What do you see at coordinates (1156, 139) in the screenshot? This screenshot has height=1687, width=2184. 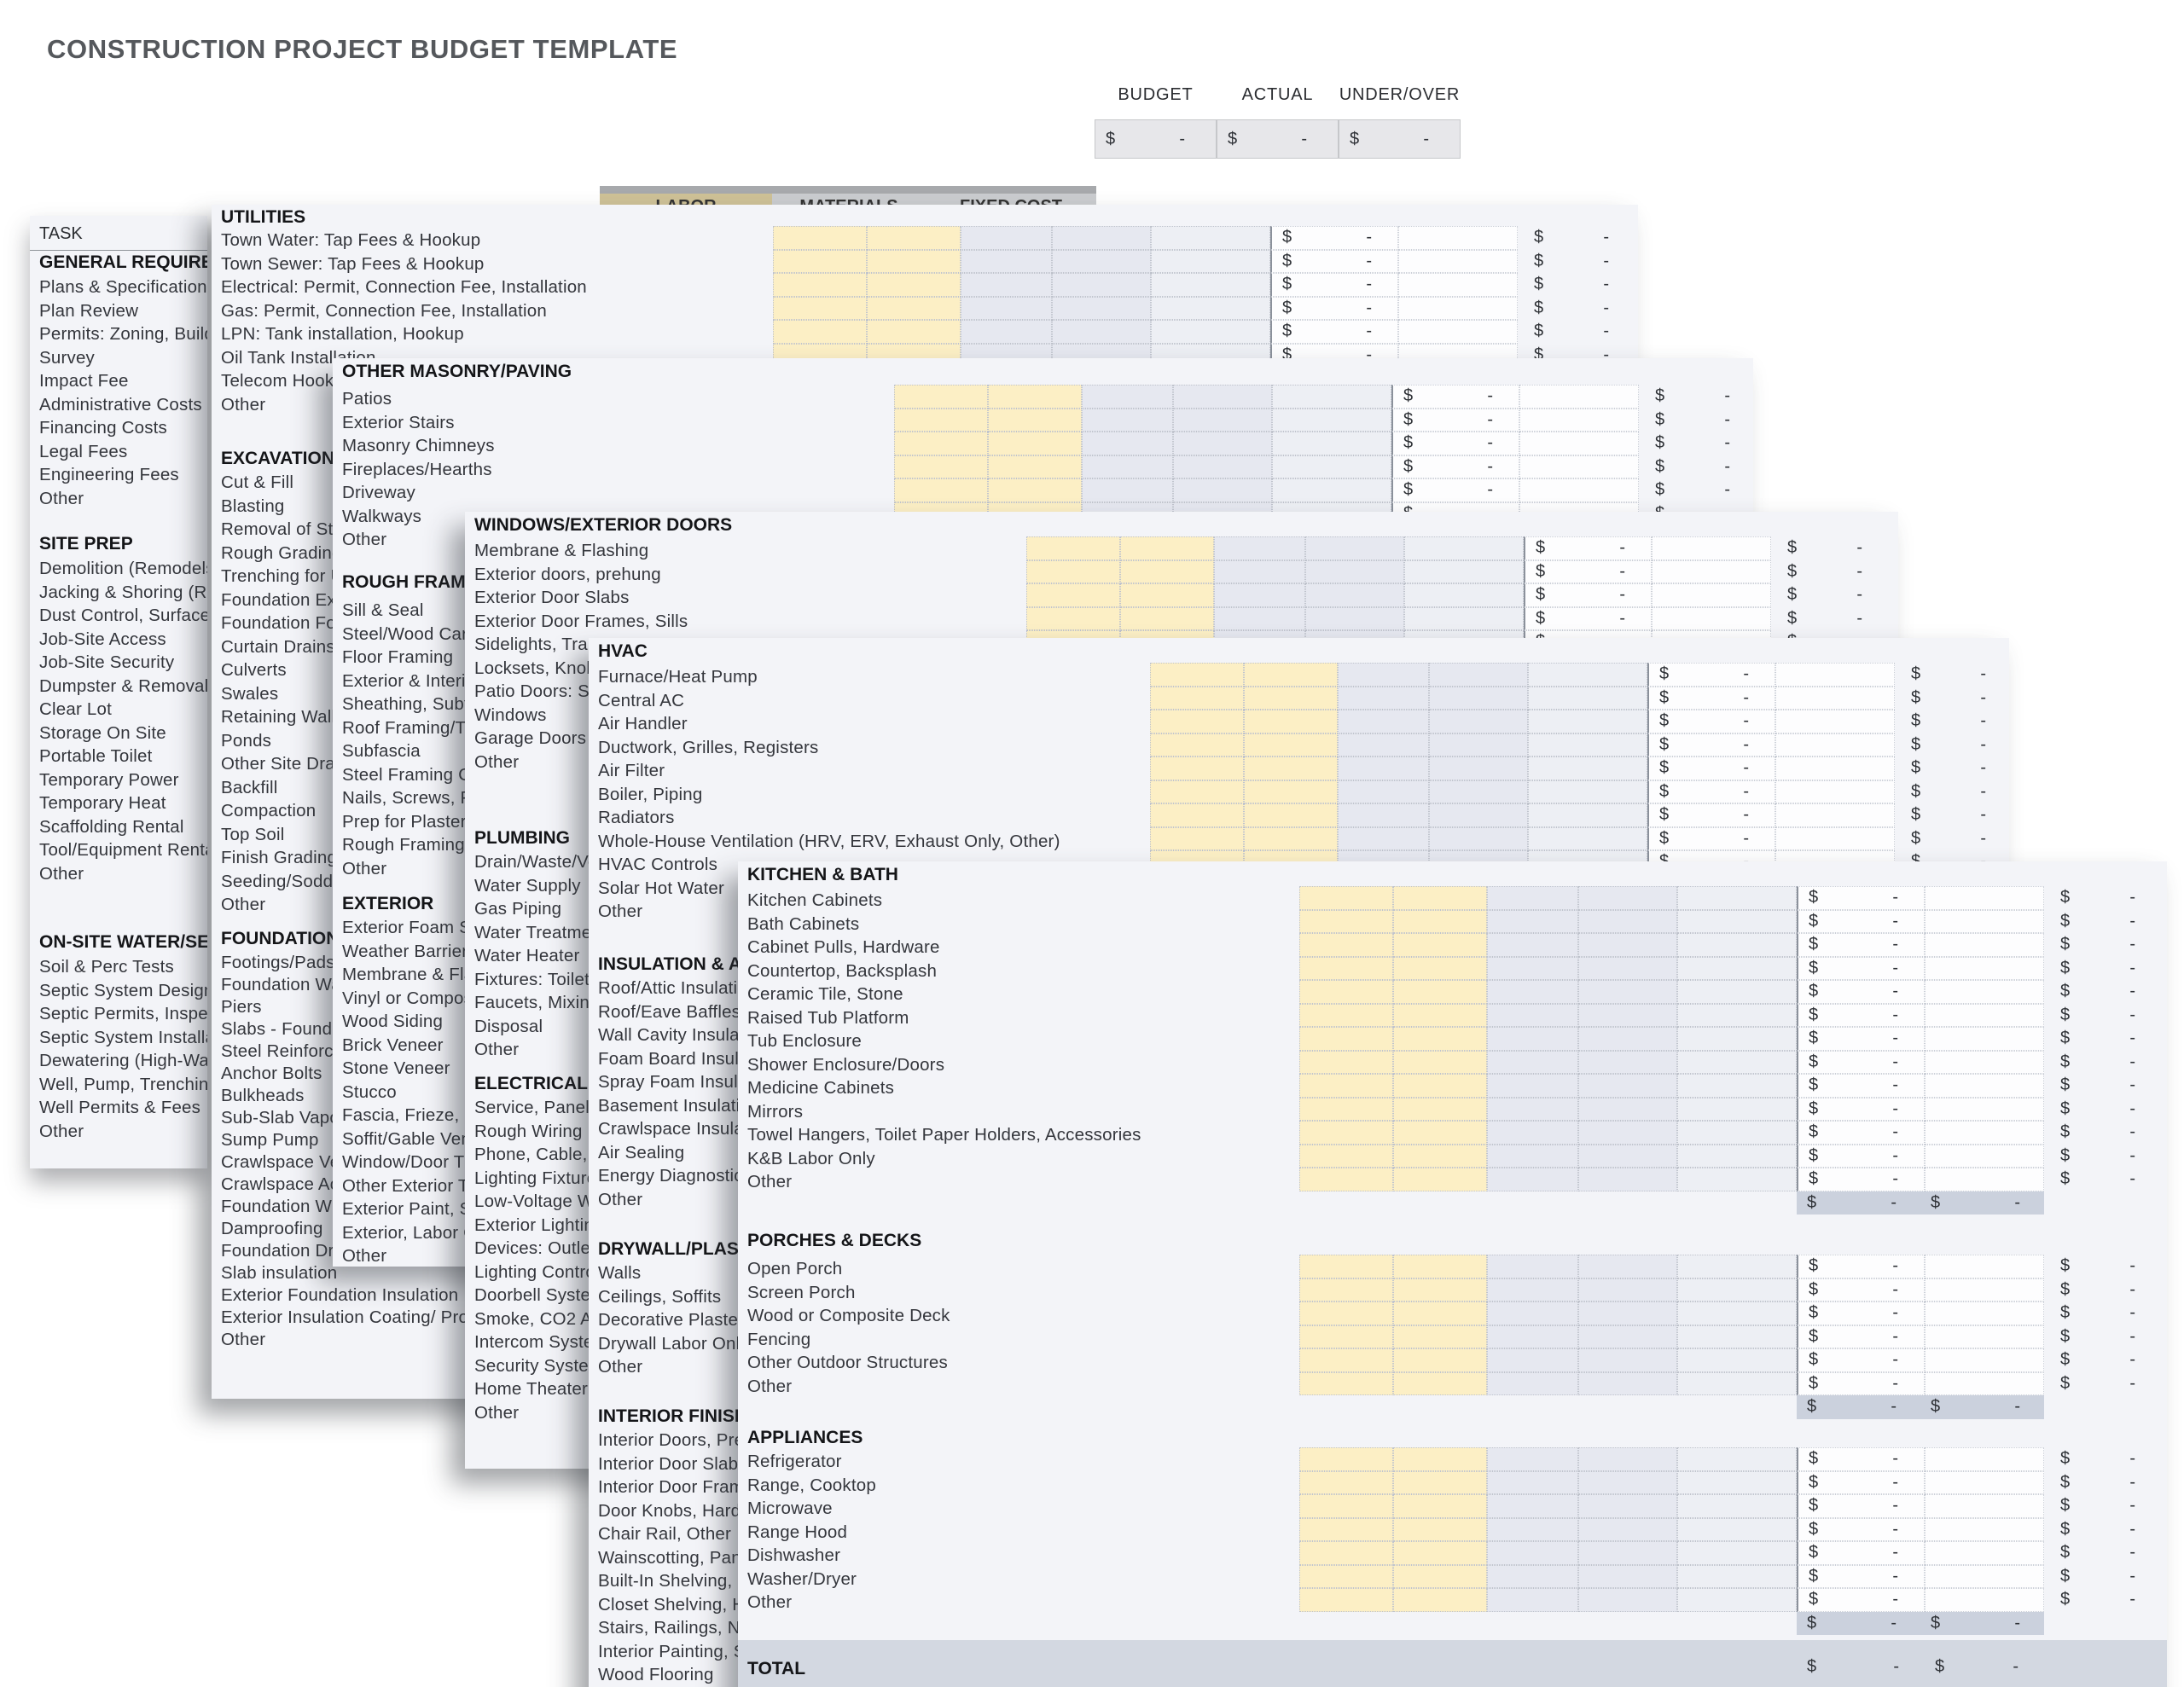 I see `budget-total-cell: $ -` at bounding box center [1156, 139].